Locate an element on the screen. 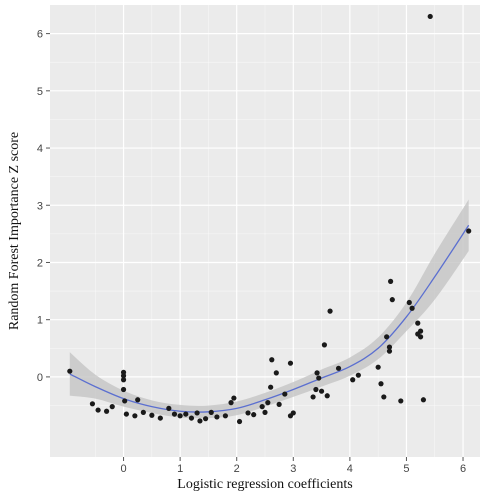 This screenshot has height=495, width=490. y-tick-label: 0 is located at coordinates (40, 378).